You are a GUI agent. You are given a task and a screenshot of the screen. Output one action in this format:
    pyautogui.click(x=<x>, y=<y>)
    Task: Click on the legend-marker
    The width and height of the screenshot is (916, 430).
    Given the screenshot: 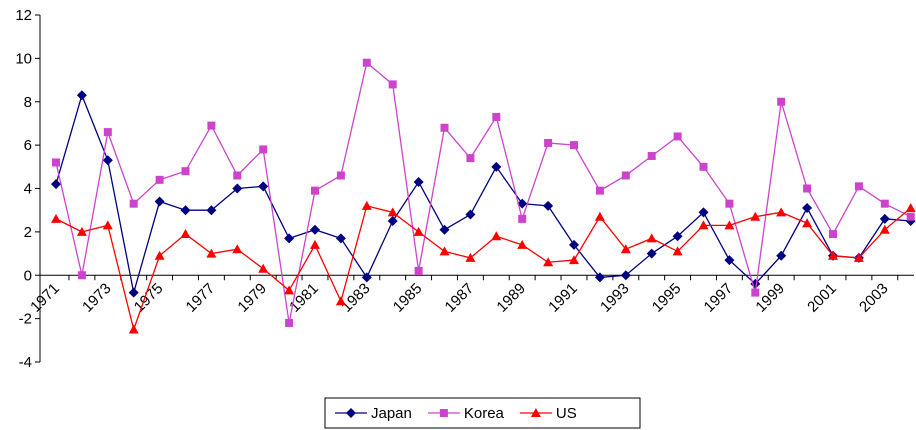 What is the action you would take?
    pyautogui.click(x=535, y=412)
    